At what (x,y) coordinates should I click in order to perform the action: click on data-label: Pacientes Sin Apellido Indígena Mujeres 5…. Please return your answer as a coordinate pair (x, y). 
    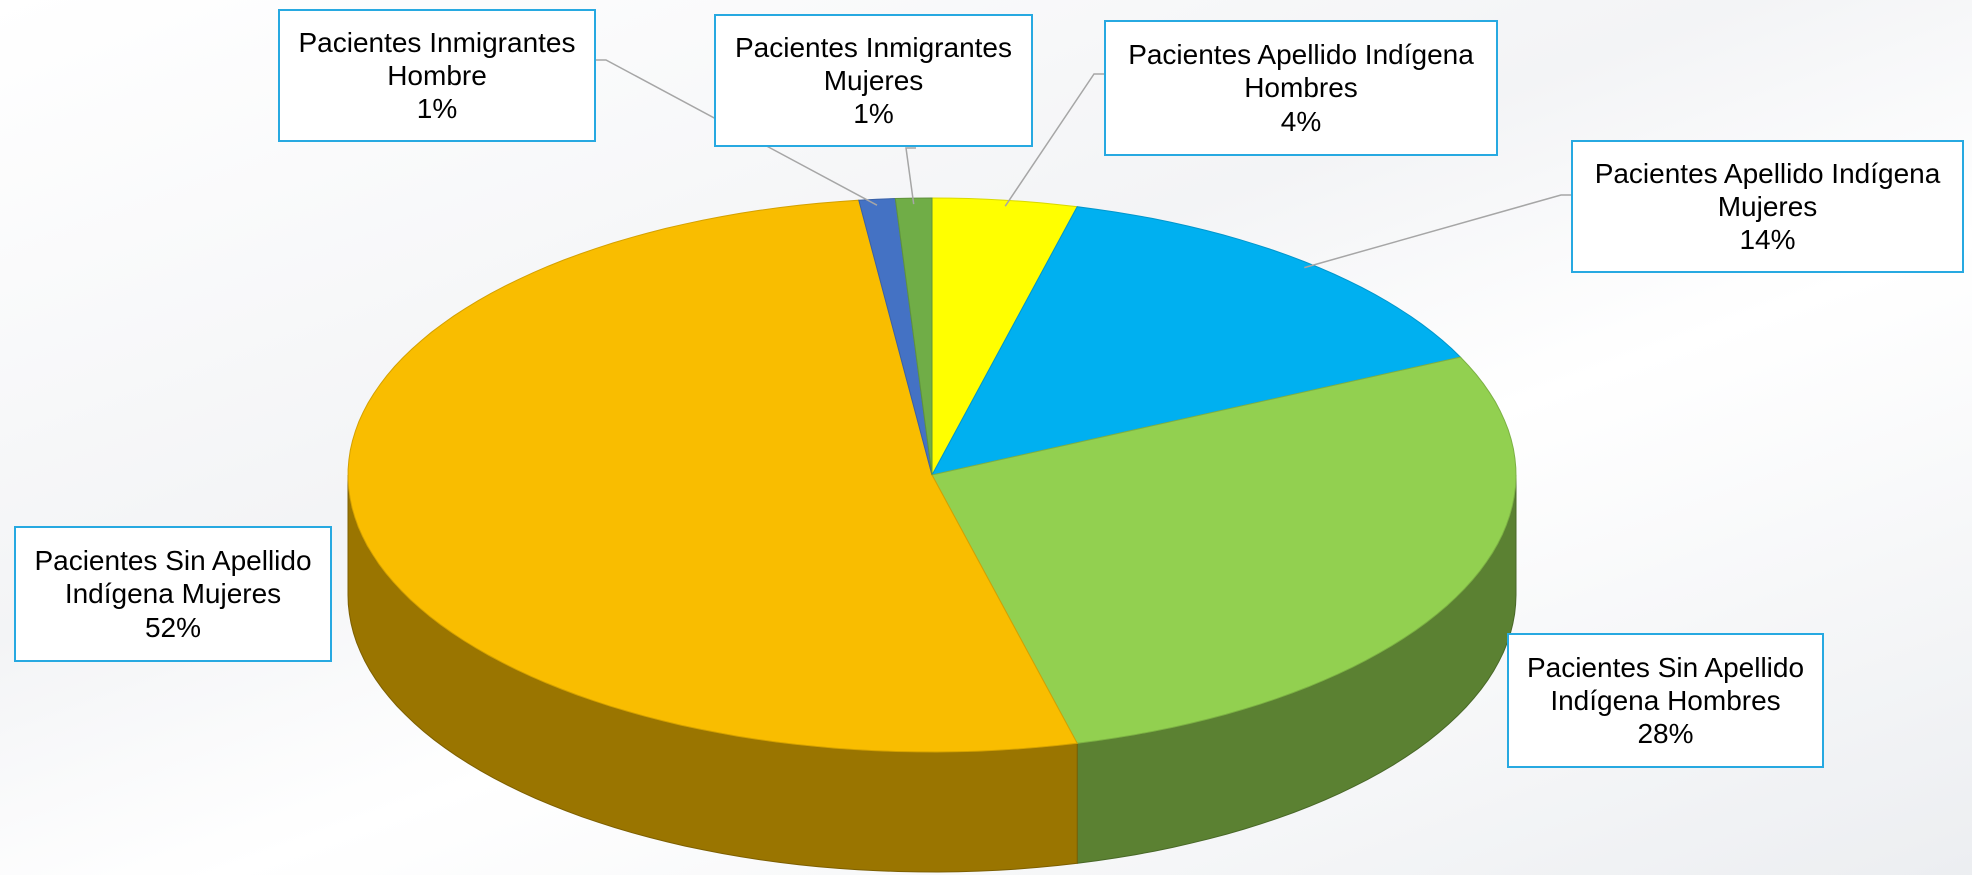
    Looking at the image, I should click on (173, 594).